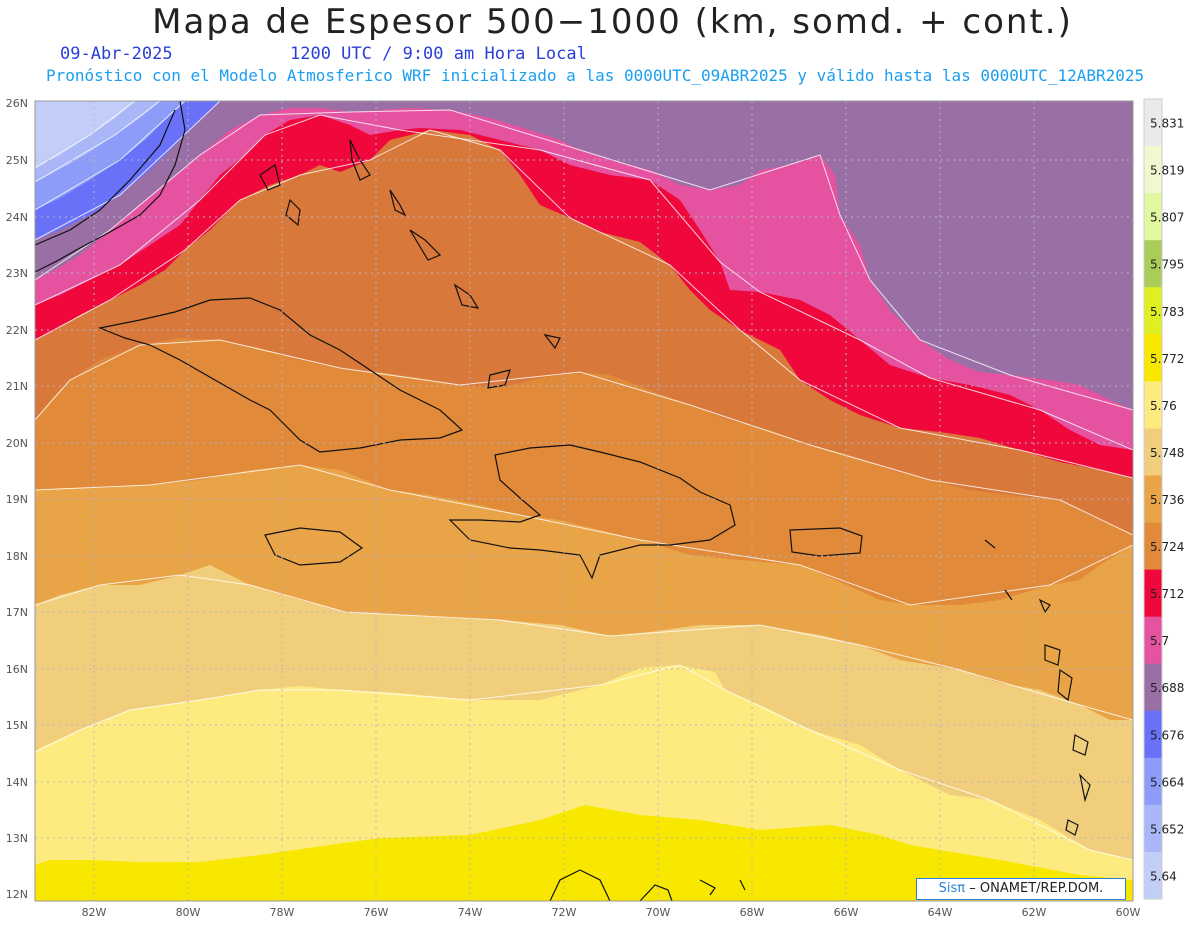 This screenshot has height=927, width=1200. What do you see at coordinates (314, 546) in the screenshot?
I see `jamaica-coast` at bounding box center [314, 546].